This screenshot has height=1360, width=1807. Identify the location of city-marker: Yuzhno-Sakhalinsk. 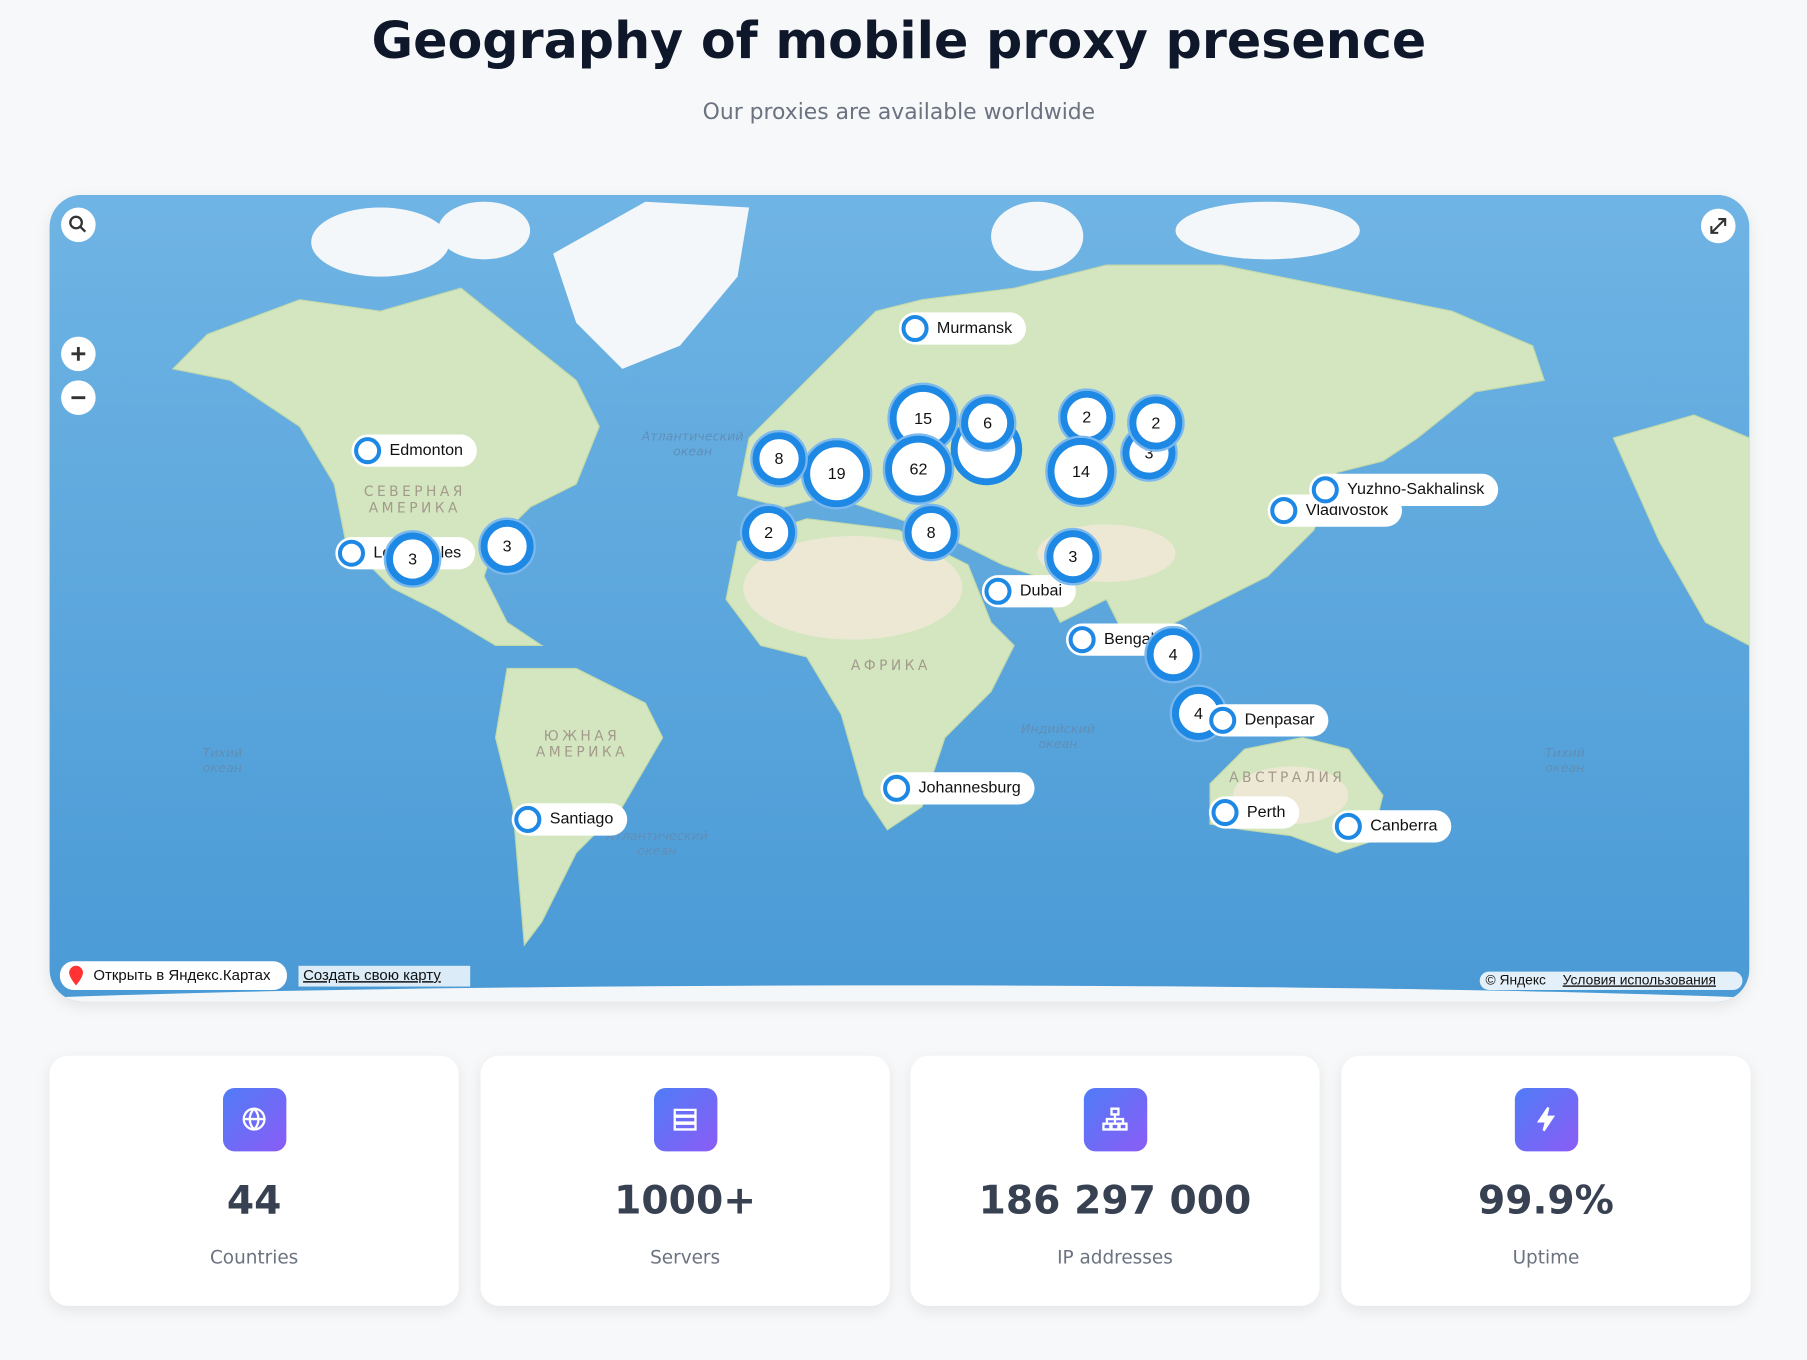
(1404, 489).